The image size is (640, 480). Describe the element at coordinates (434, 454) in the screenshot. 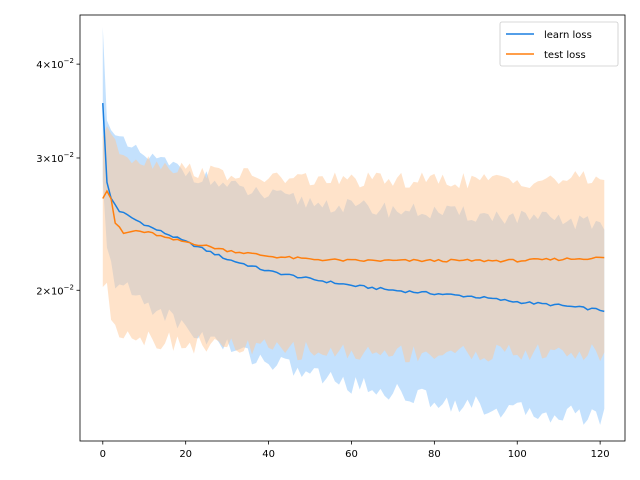

I see `x-tick-label: 80` at that location.